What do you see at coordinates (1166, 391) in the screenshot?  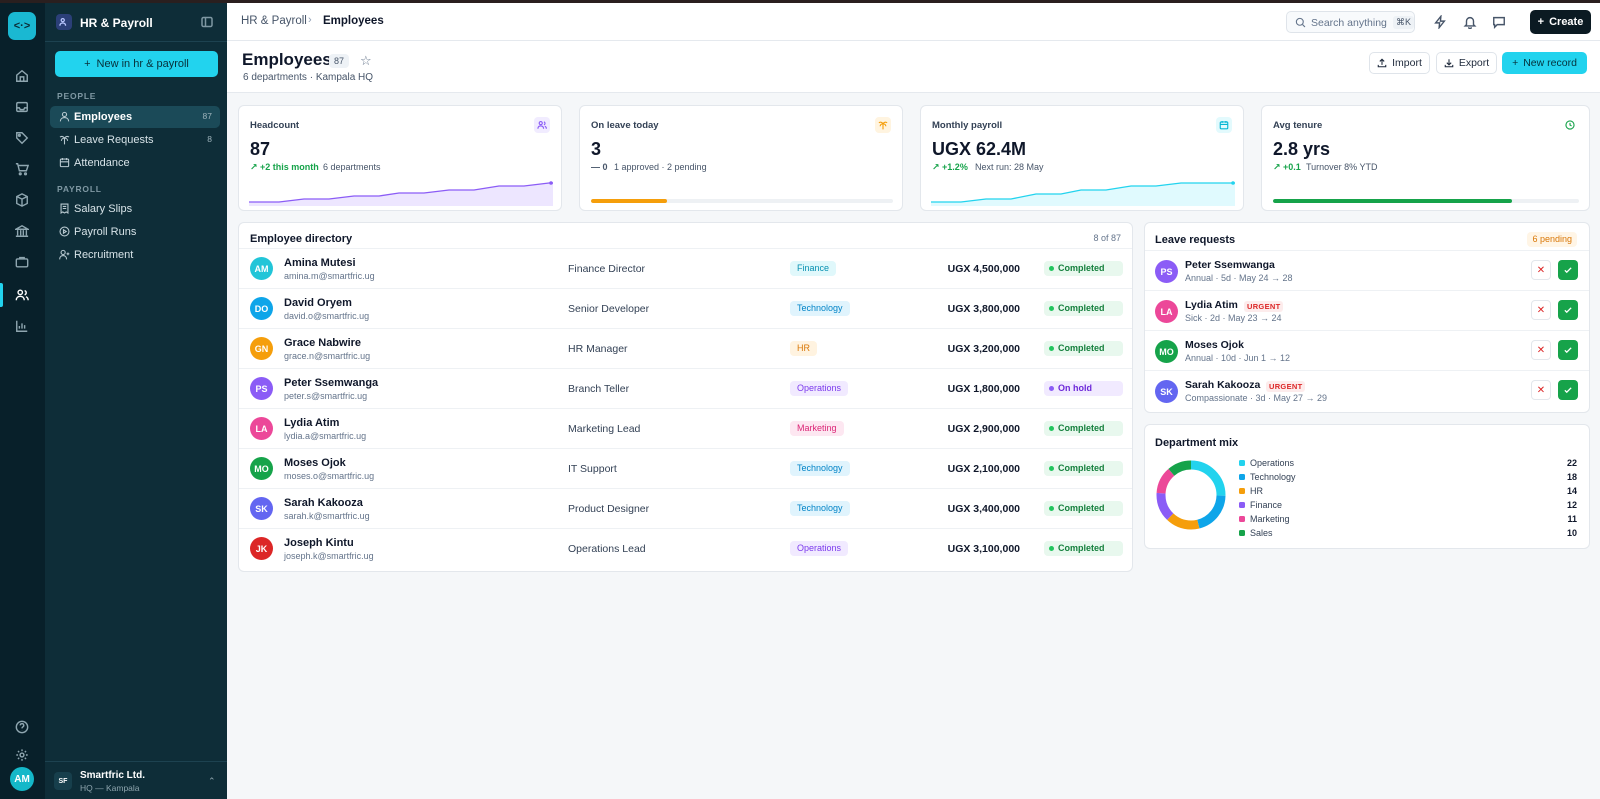 I see `avatar: SK` at bounding box center [1166, 391].